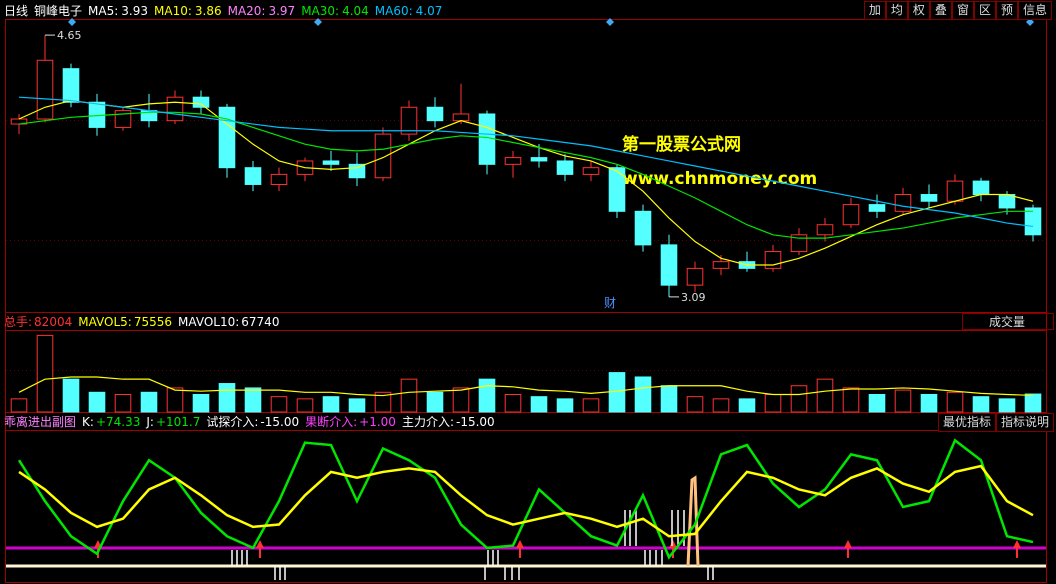 The image size is (1056, 584). Describe the element at coordinates (18, 322) in the screenshot. I see `volume-label: 总手:` at that location.